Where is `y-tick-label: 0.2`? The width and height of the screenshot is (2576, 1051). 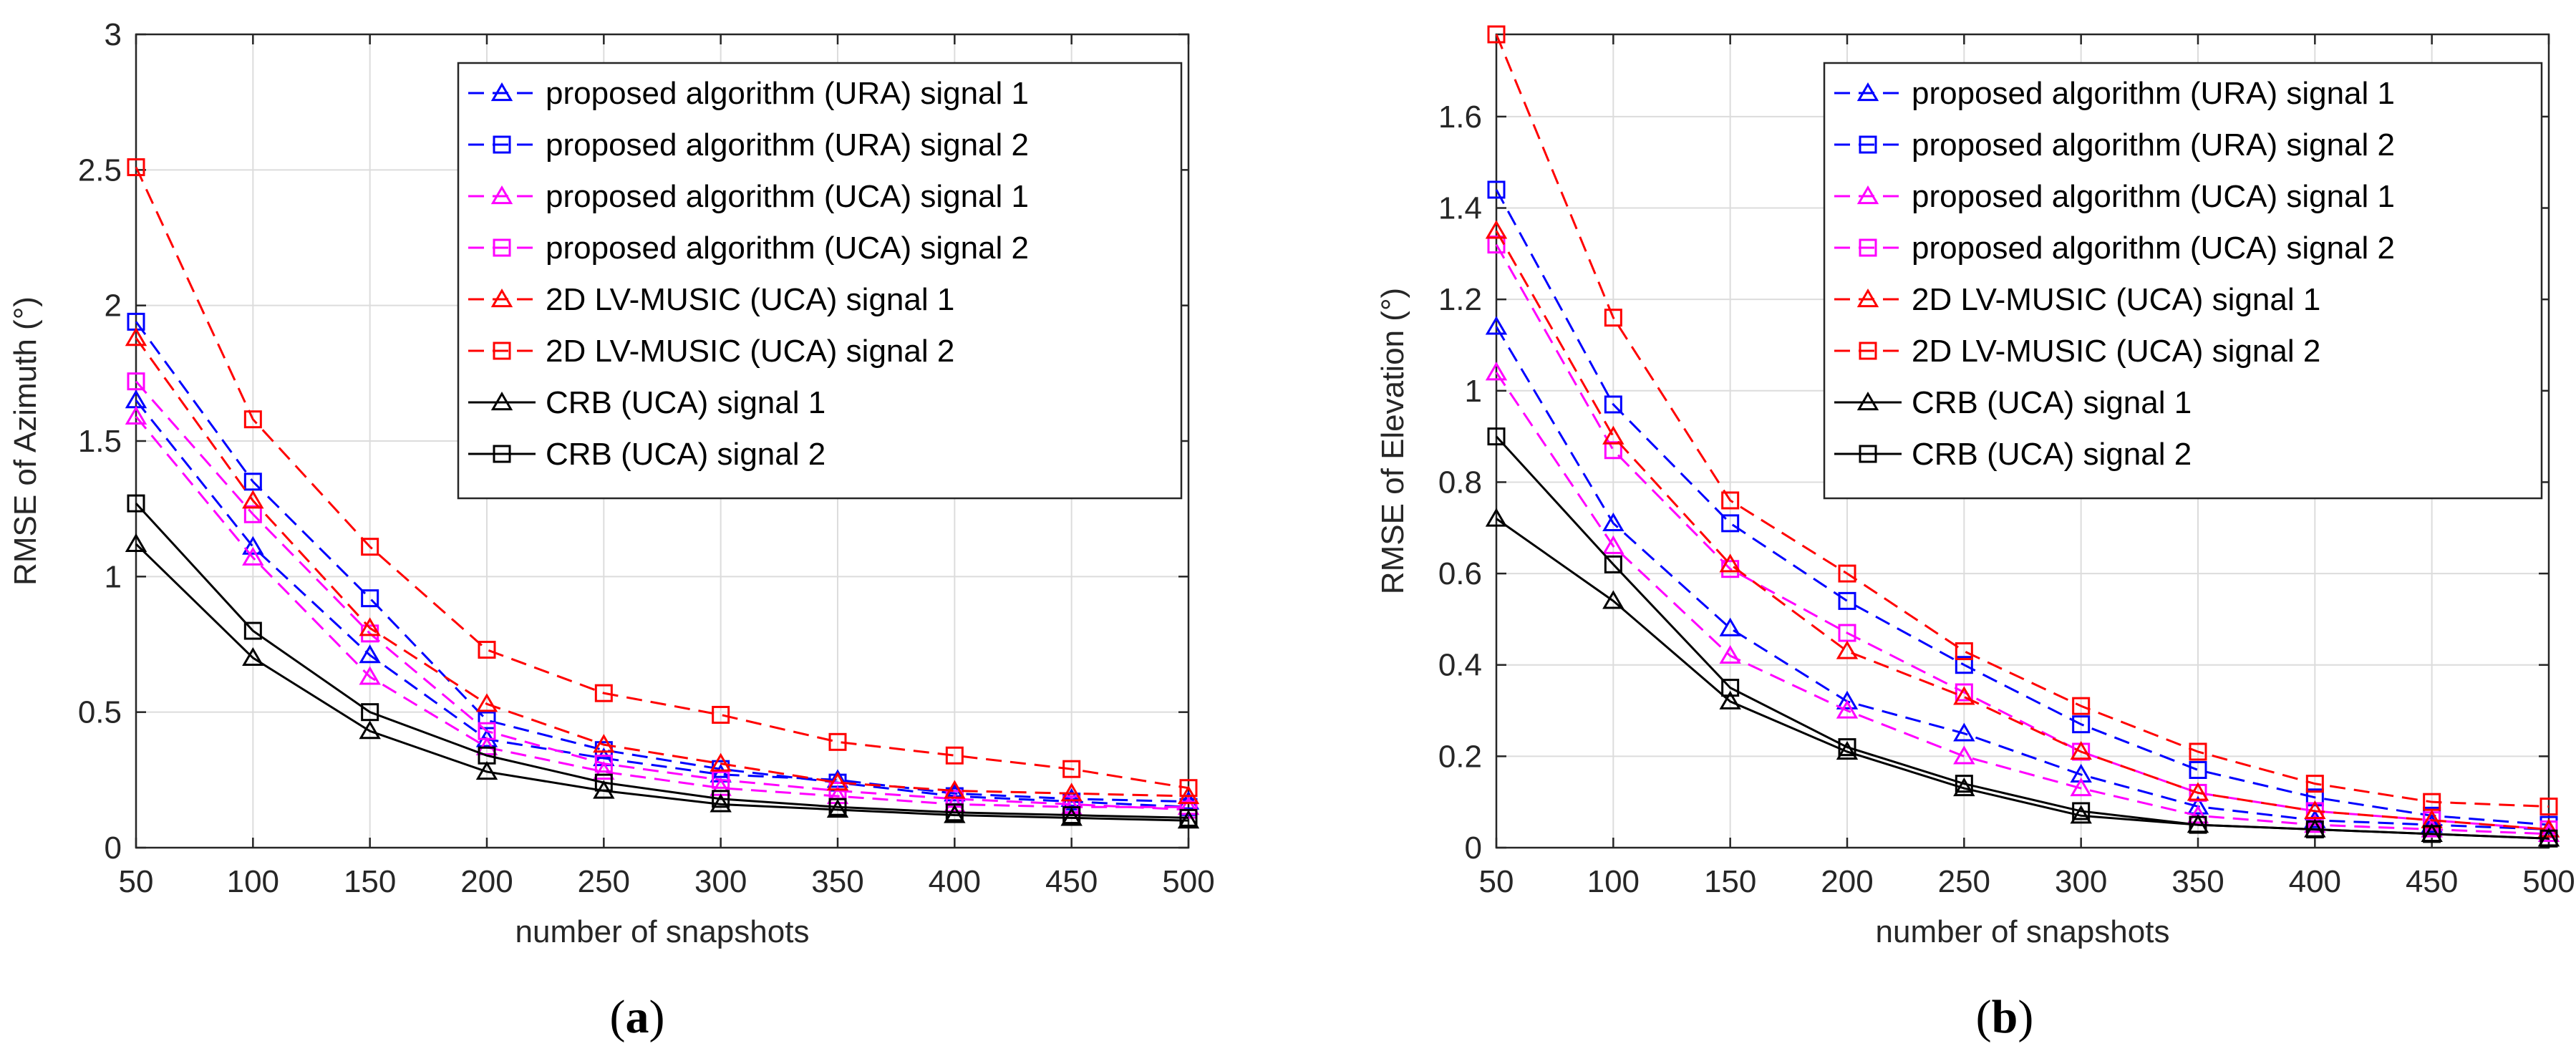
y-tick-label: 0.2 is located at coordinates (1460, 756).